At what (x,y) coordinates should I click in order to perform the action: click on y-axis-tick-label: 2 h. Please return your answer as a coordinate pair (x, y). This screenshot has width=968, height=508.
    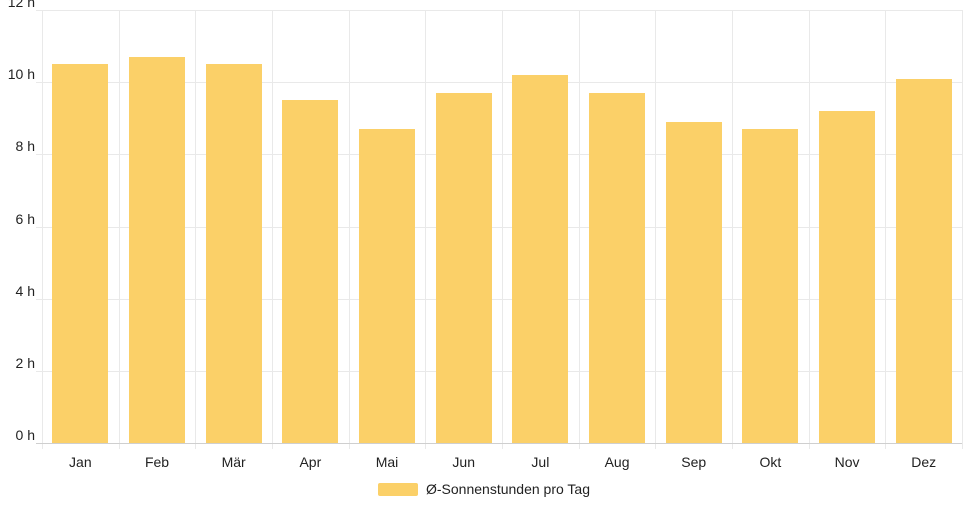
    Looking at the image, I should click on (25, 362).